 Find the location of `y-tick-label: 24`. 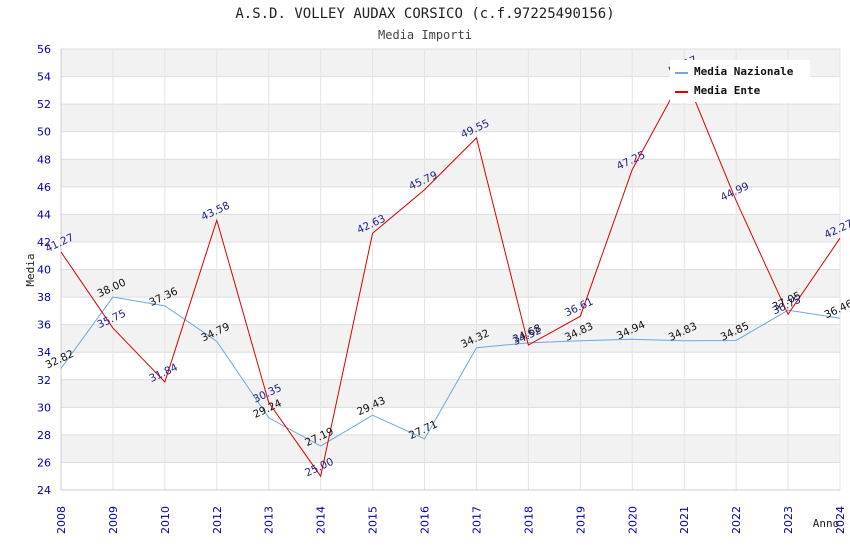

y-tick-label: 24 is located at coordinates (44, 490).